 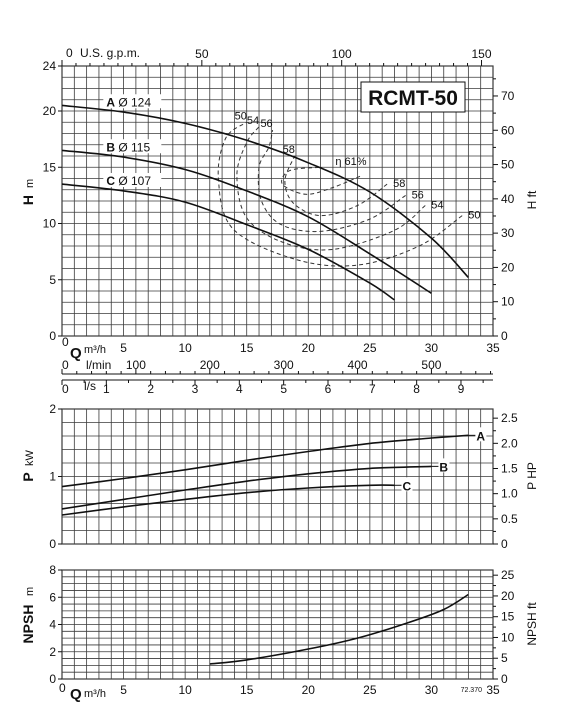 I want to click on ls-axis-label: l/s, so click(x=90, y=386).